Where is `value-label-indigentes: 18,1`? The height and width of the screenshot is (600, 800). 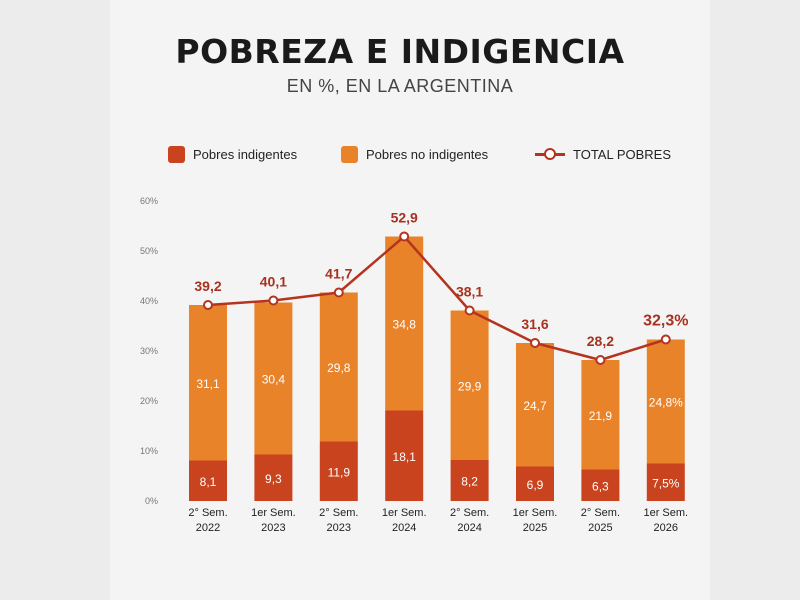
value-label-indigentes: 18,1 is located at coordinates (405, 457).